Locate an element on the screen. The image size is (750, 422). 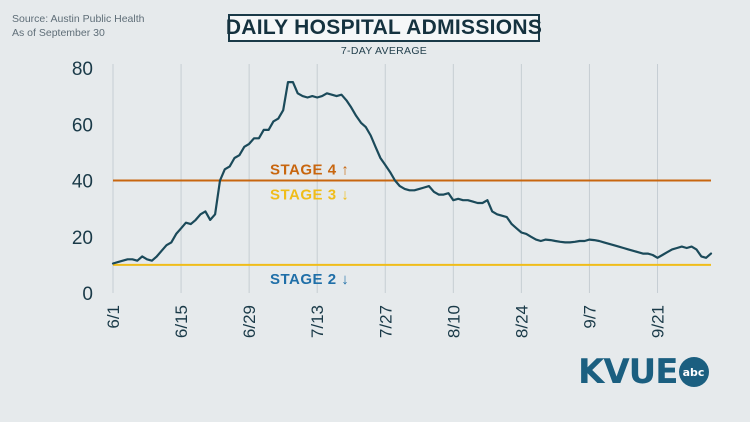
threshold-label: STAGE 3 ↓ is located at coordinates (309, 195).